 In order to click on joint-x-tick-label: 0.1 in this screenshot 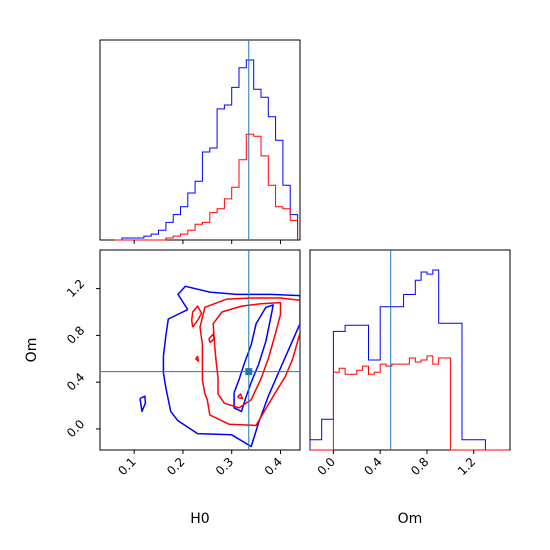, I will do `click(126, 466)`.